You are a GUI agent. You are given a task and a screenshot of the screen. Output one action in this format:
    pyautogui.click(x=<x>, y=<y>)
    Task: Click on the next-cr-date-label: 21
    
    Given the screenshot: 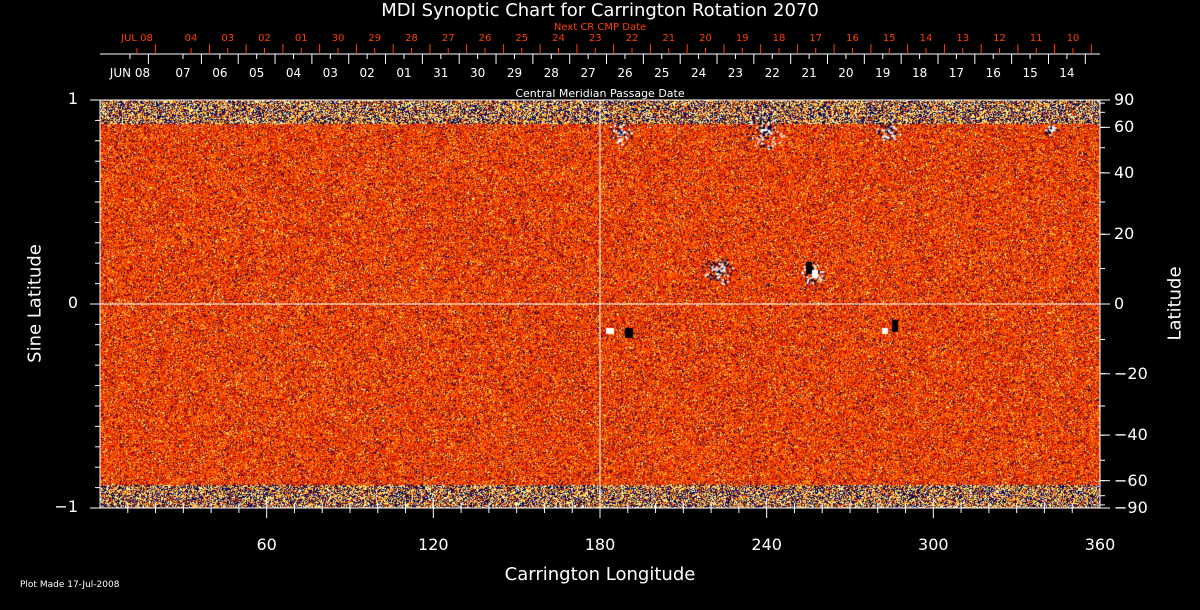 What is the action you would take?
    pyautogui.click(x=669, y=38)
    